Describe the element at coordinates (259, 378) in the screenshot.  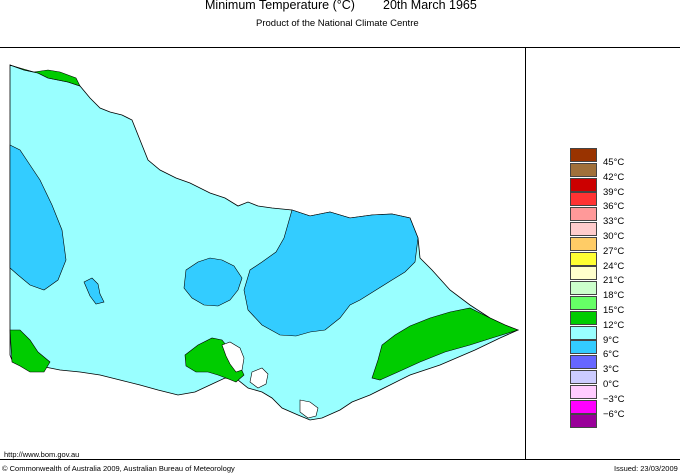
I see `western-port-bay` at that location.